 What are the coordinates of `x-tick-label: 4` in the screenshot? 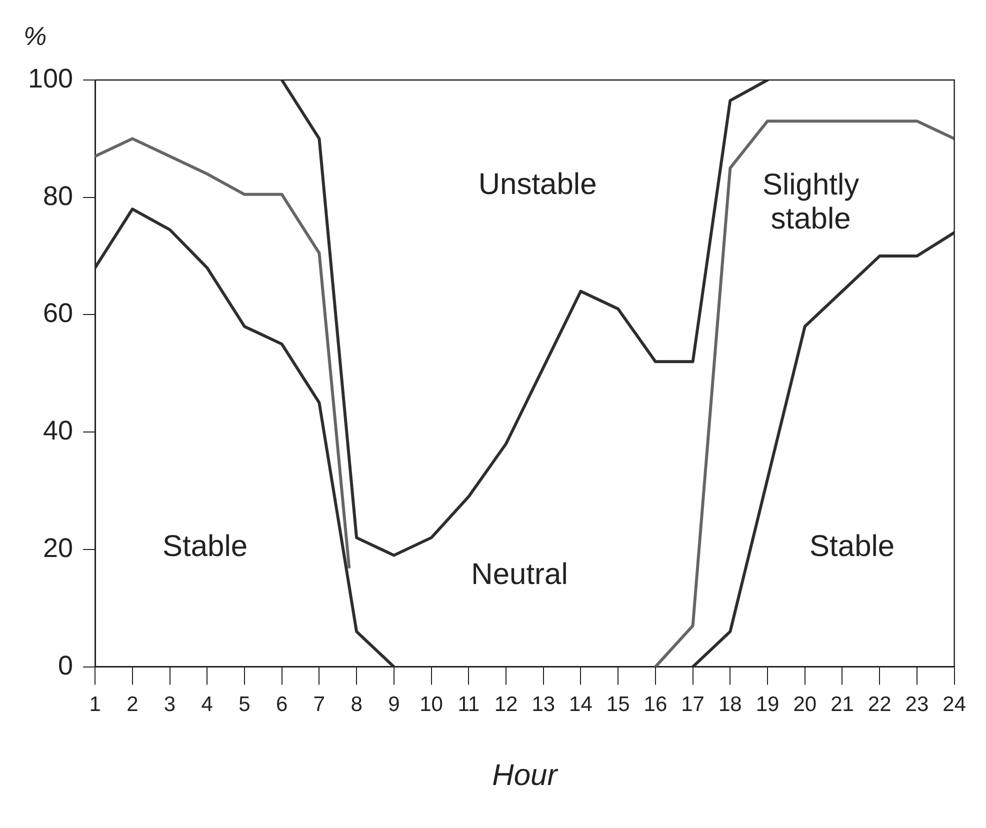 It's located at (207, 704).